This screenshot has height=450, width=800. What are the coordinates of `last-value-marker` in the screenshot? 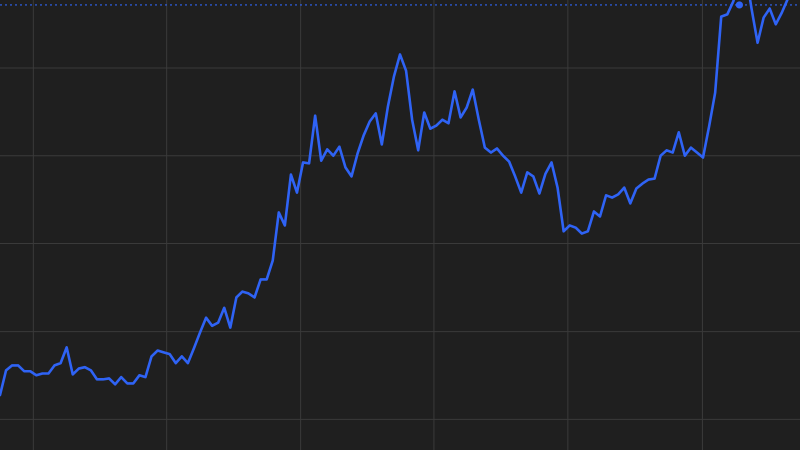 It's located at (739, 5).